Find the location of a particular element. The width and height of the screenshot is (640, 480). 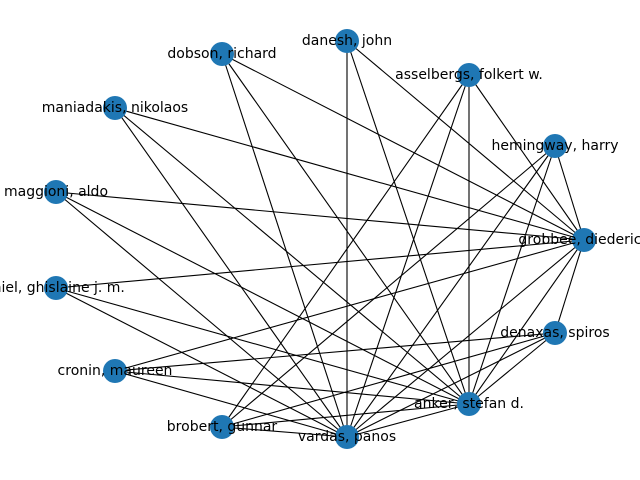

edge-denaxas-brobert is located at coordinates (388, 380).